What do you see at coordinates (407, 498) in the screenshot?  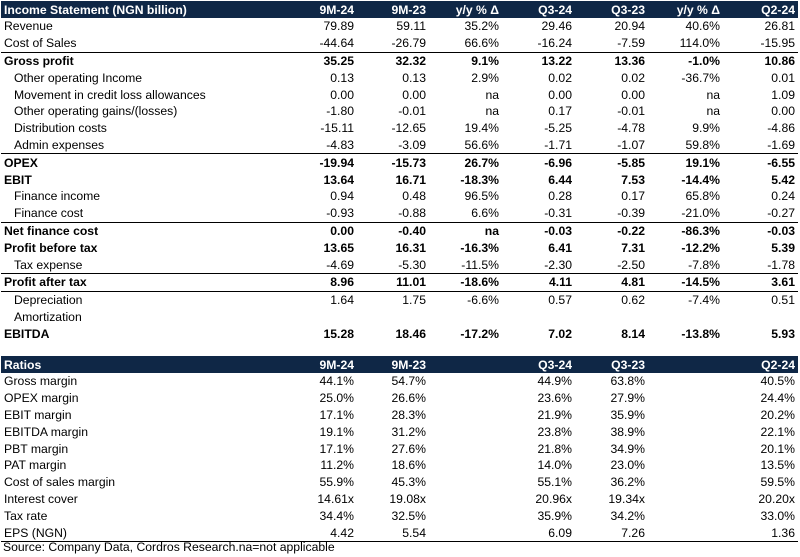 I see `row-value: 19.08x` at bounding box center [407, 498].